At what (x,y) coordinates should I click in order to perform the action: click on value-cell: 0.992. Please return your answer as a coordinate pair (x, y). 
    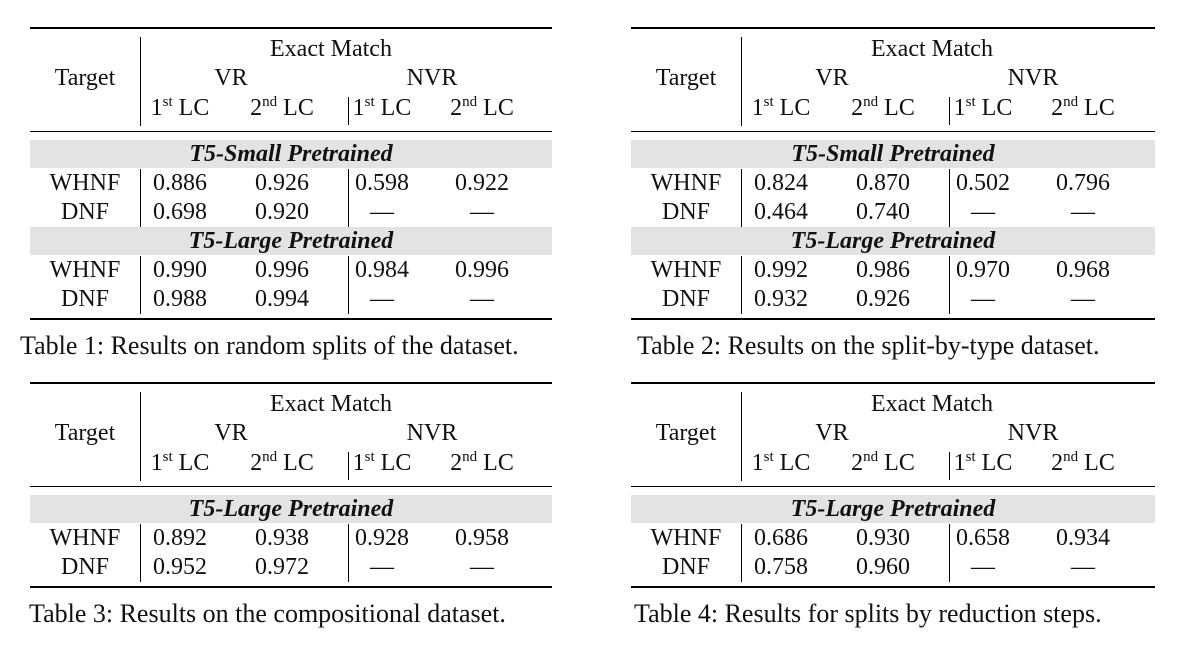
    Looking at the image, I should click on (781, 270).